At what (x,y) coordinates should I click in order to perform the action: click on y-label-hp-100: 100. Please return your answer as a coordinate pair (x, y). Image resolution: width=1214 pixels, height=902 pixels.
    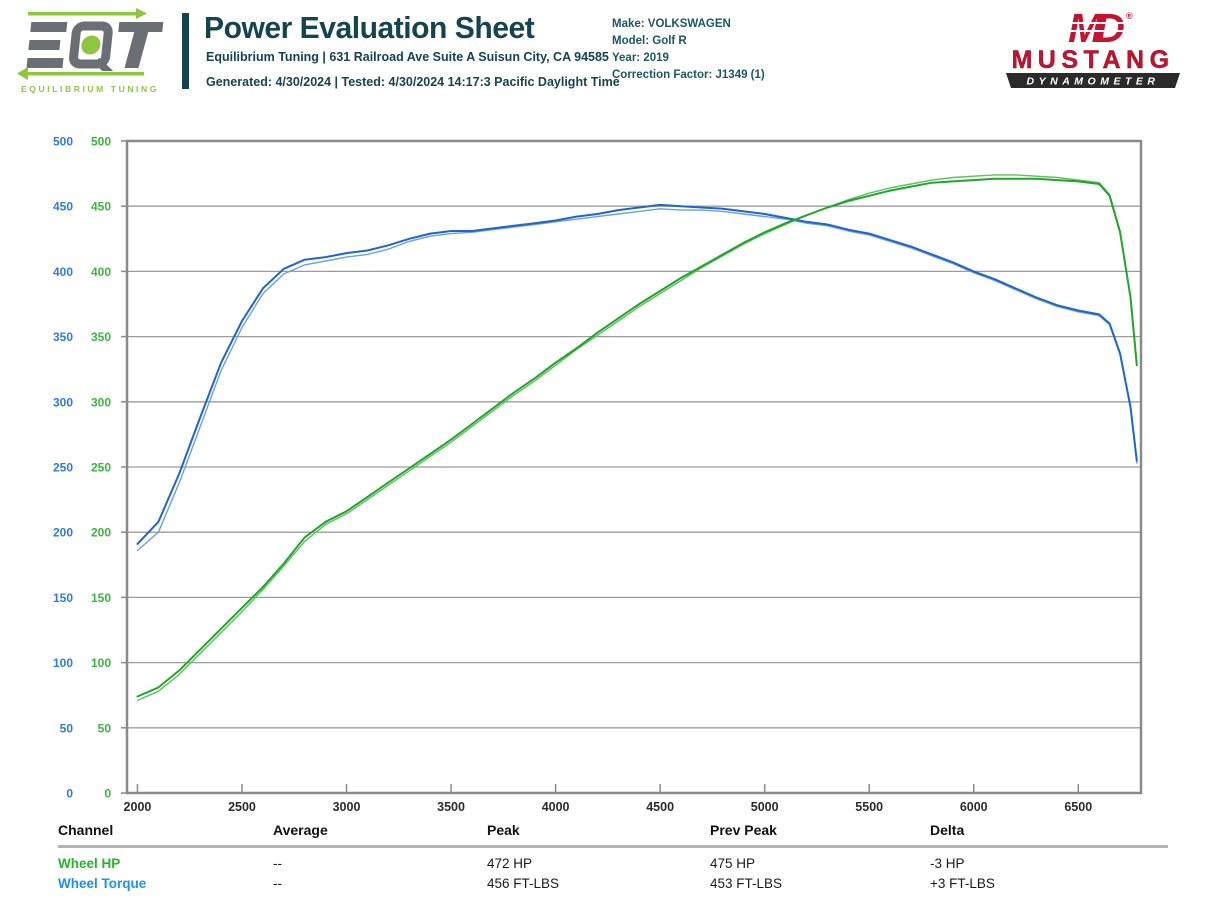
    Looking at the image, I should click on (101, 663).